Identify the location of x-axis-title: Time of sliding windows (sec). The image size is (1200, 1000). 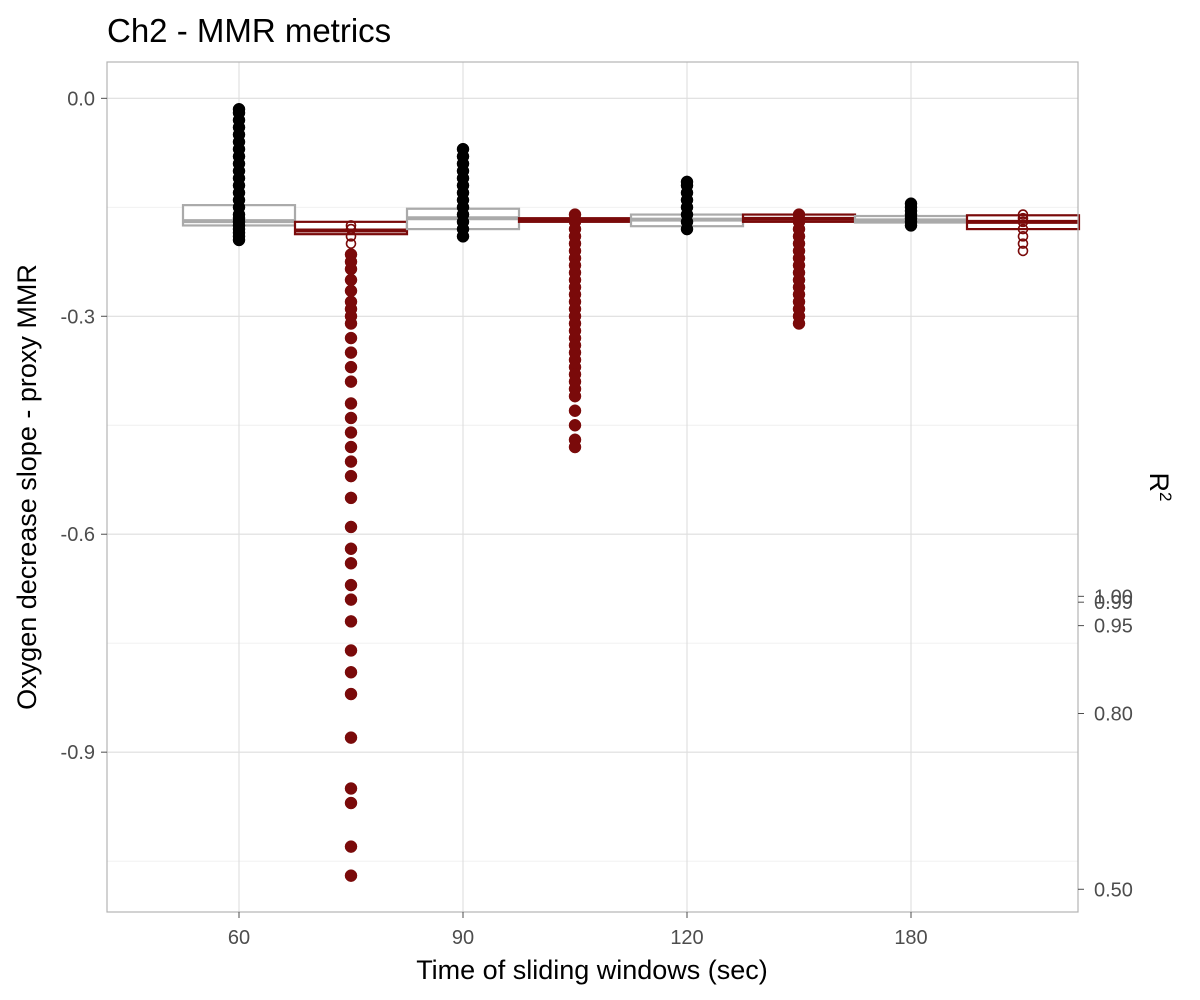
(592, 970).